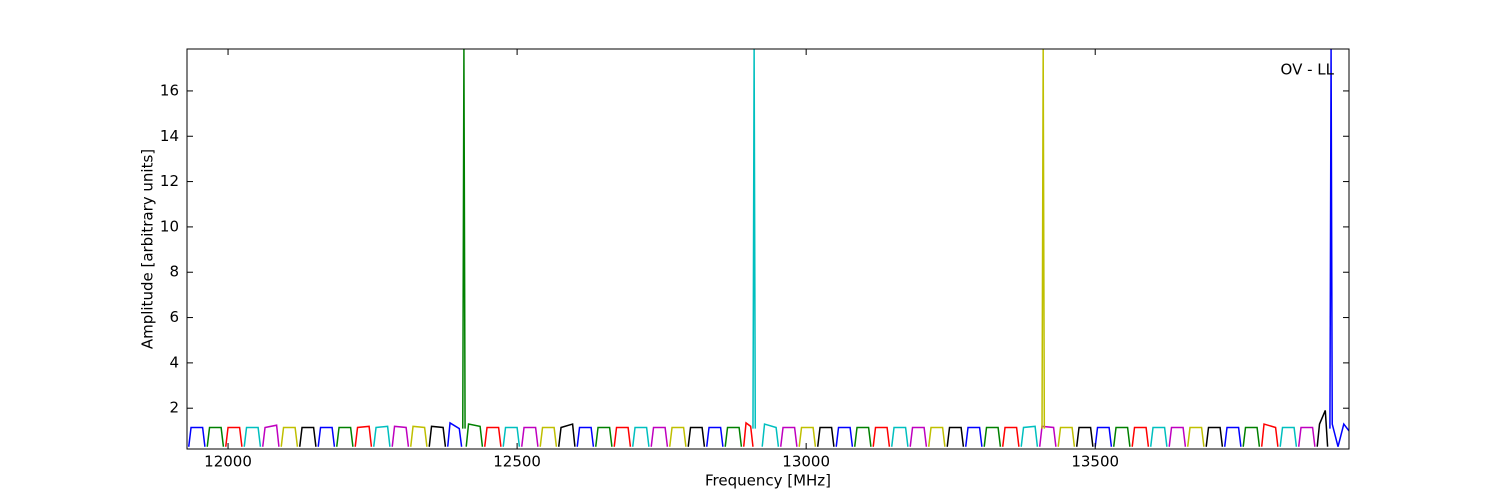 The height and width of the screenshot is (500, 1500). What do you see at coordinates (169, 226) in the screenshot?
I see `y-tick-label: 10` at bounding box center [169, 226].